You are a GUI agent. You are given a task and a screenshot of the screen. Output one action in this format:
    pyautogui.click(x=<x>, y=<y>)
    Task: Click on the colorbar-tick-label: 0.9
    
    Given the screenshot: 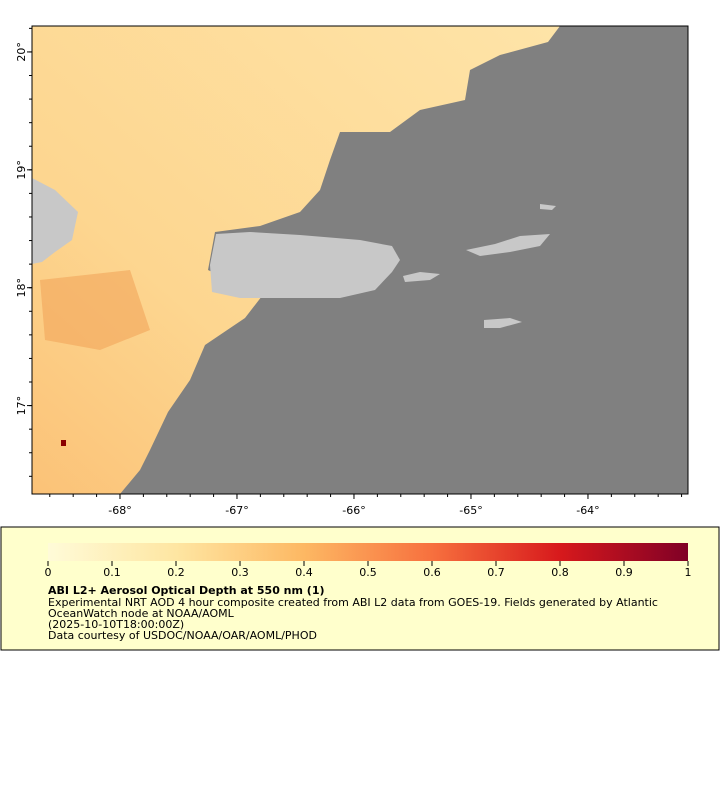 What is the action you would take?
    pyautogui.click(x=624, y=572)
    